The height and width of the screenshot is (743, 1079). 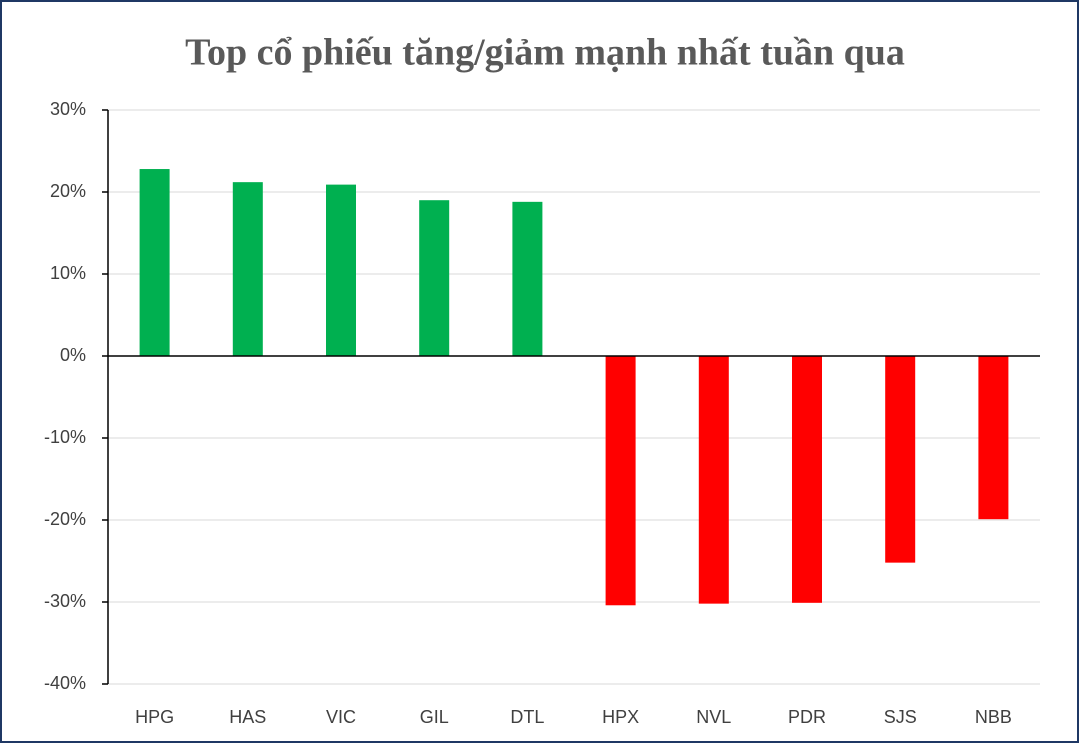 What do you see at coordinates (434, 717) in the screenshot?
I see `x-tick-label: GIL` at bounding box center [434, 717].